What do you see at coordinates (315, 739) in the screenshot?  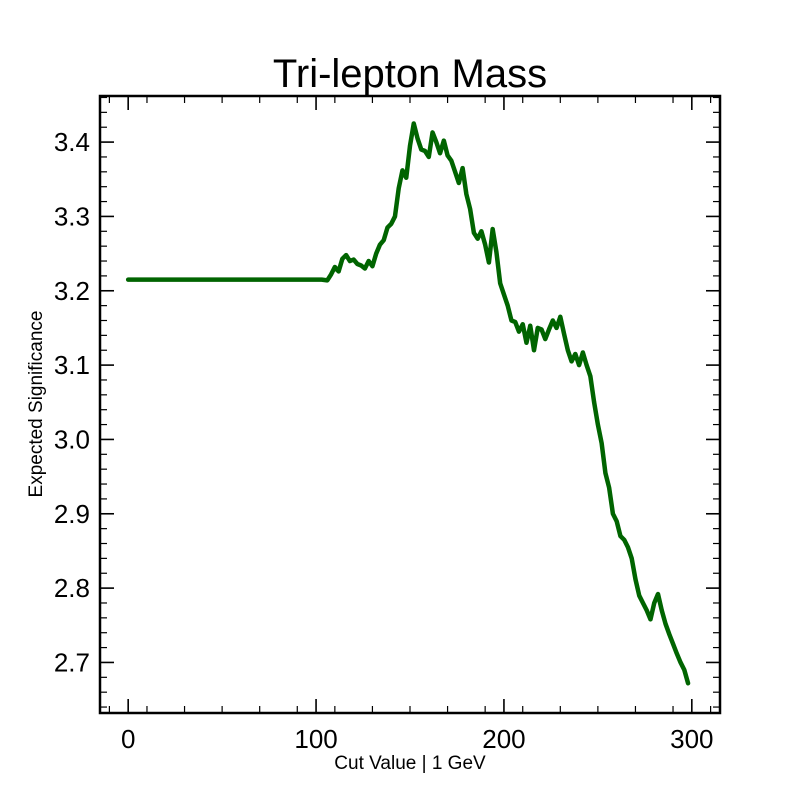 I see `x-tick-label: 100` at bounding box center [315, 739].